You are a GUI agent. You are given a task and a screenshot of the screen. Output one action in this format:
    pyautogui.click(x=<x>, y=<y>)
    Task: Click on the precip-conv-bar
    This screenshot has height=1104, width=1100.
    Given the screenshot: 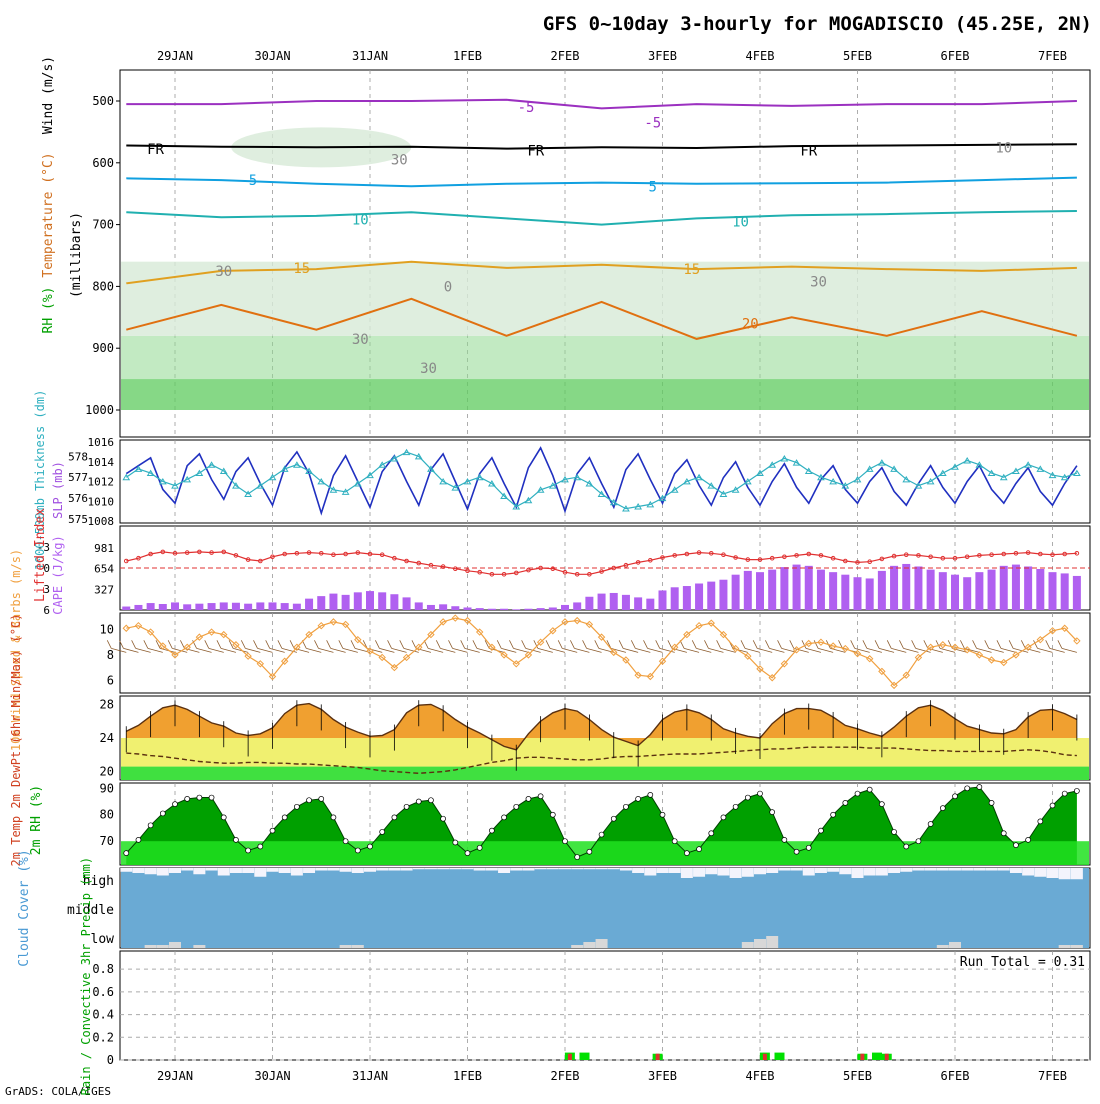 What is the action you would take?
    pyautogui.click(x=657, y=1056)
    